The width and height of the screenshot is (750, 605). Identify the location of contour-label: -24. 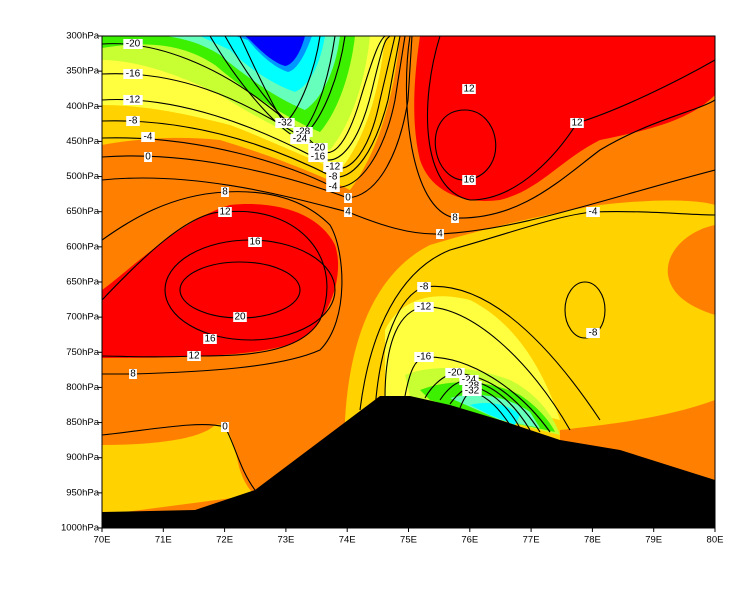
(469, 380).